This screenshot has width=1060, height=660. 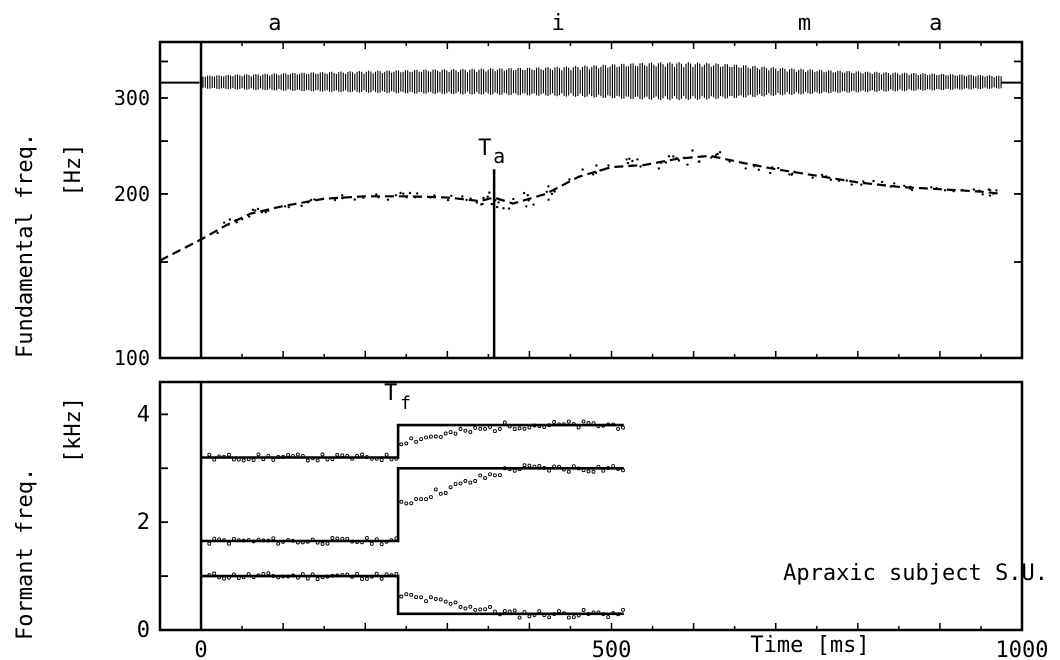 What do you see at coordinates (143, 630) in the screenshot?
I see `bottom-y-tick-label: 0` at bounding box center [143, 630].